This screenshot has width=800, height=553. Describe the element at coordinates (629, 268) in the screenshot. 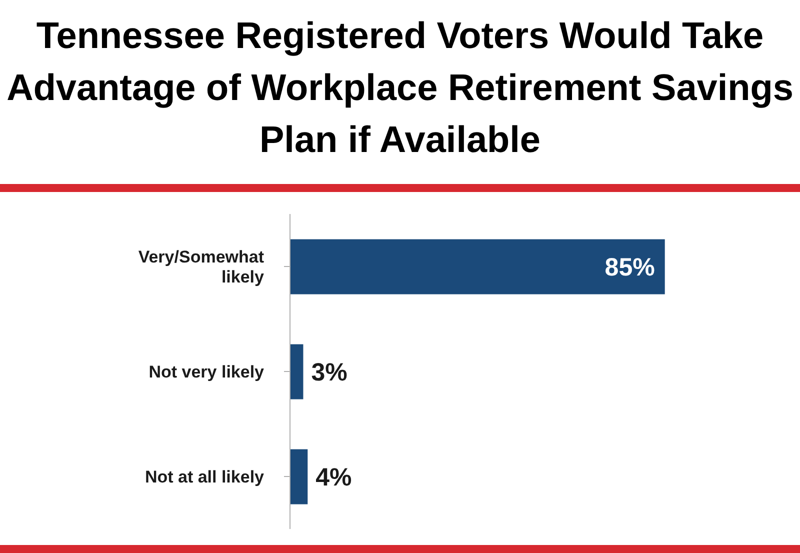

I see `data-label: 85%` at that location.